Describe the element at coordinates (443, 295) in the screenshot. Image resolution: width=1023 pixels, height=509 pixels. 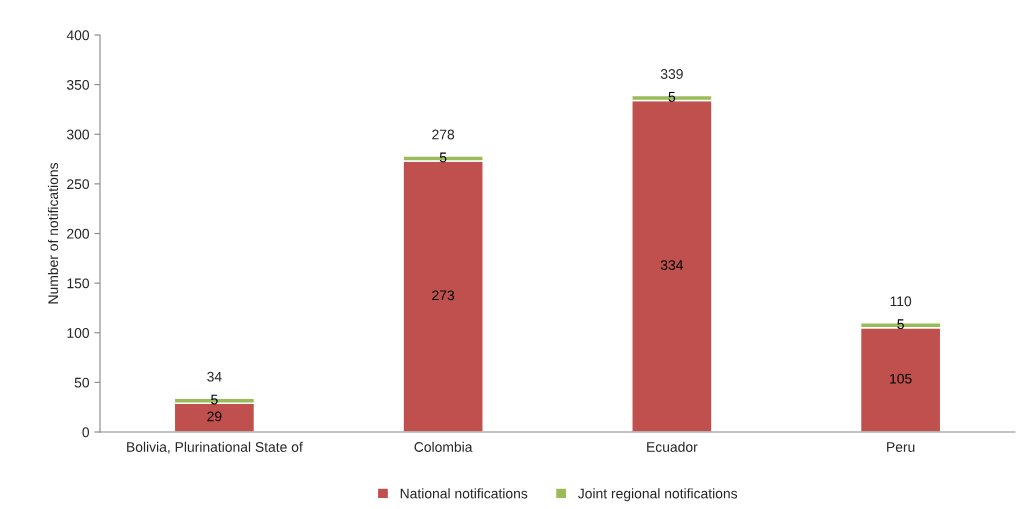
I see `data-label: 273` at that location.